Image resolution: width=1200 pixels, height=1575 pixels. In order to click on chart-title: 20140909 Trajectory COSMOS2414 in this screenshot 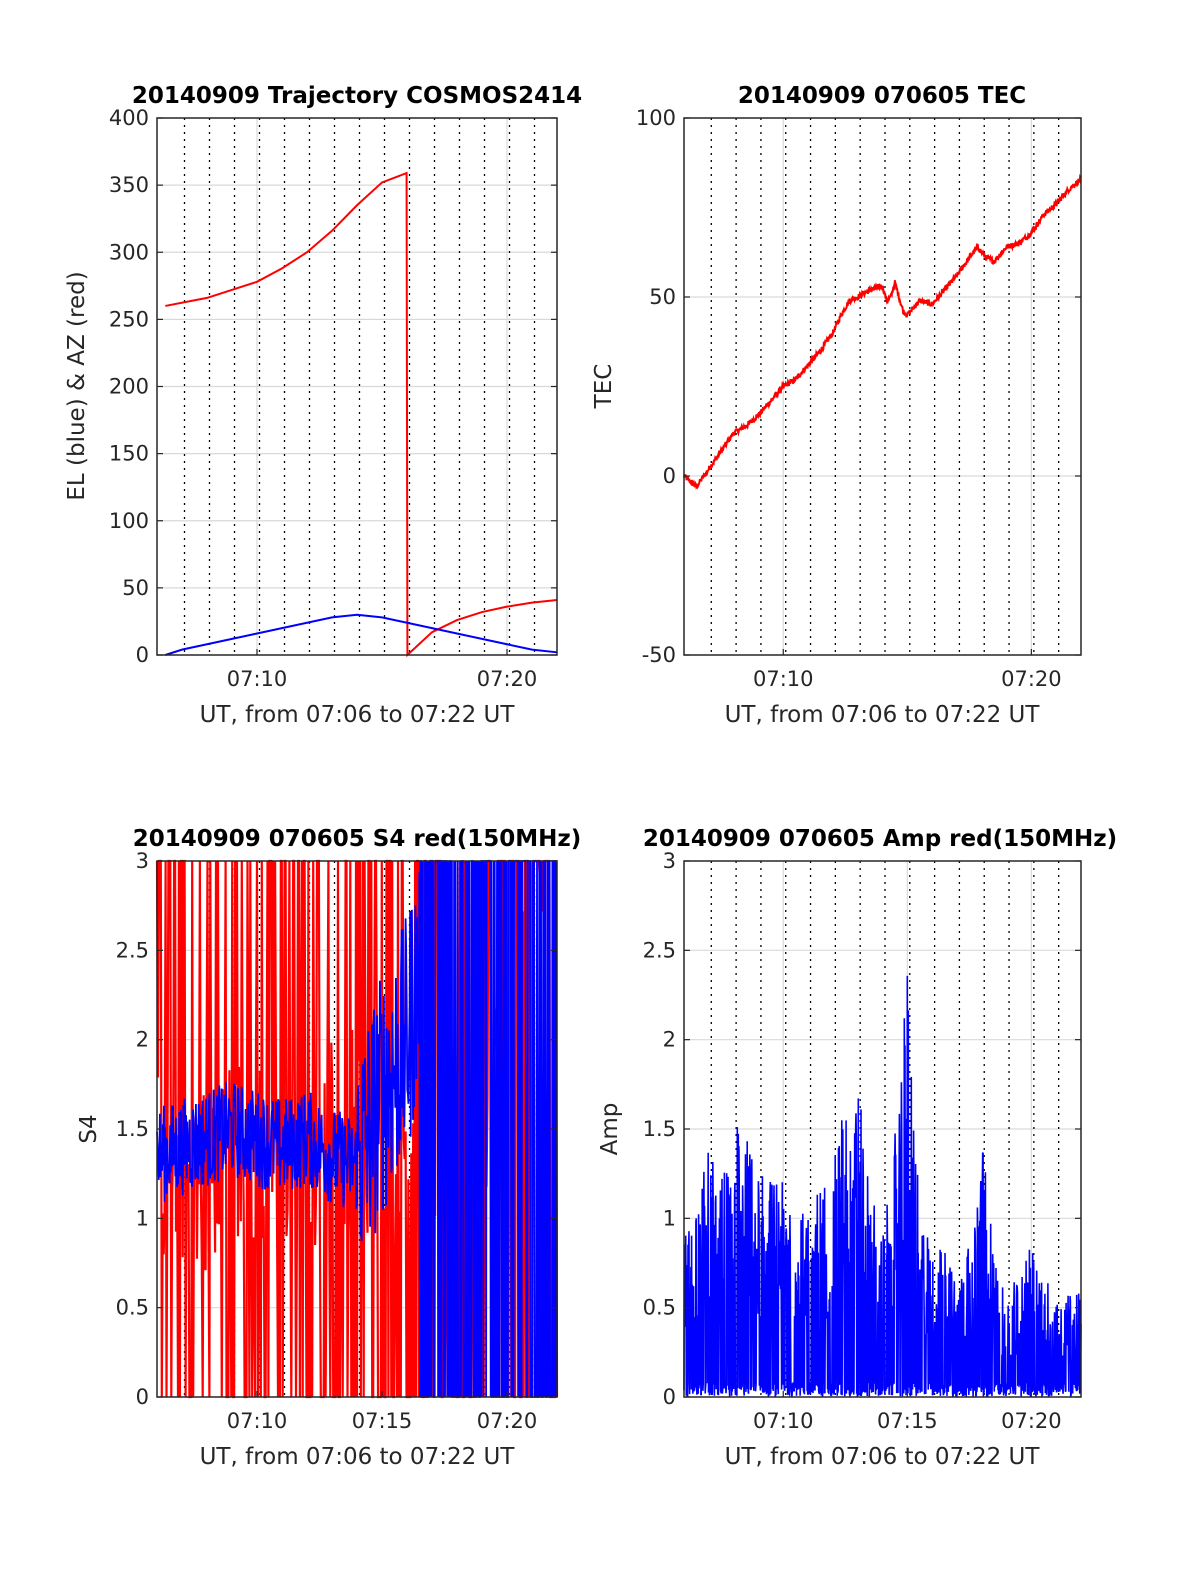, I will do `click(357, 96)`.